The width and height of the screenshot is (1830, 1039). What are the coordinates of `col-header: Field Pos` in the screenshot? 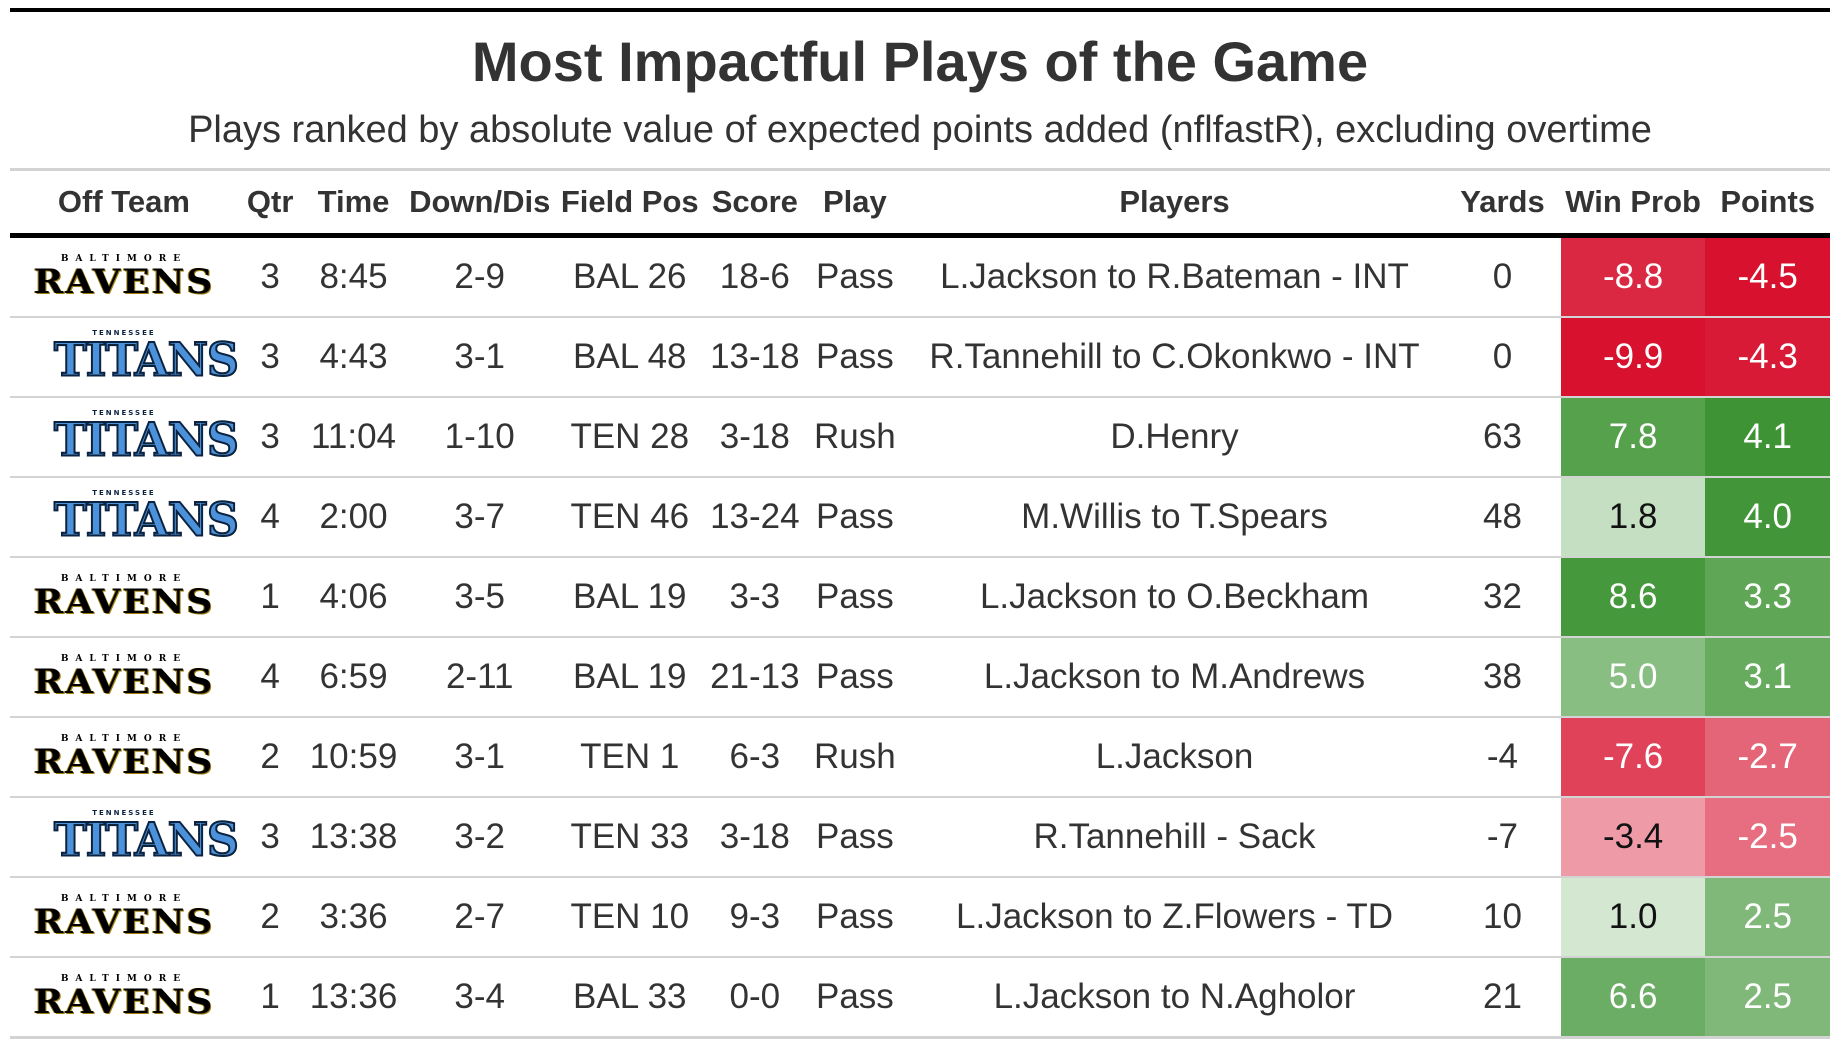 It's located at (629, 204).